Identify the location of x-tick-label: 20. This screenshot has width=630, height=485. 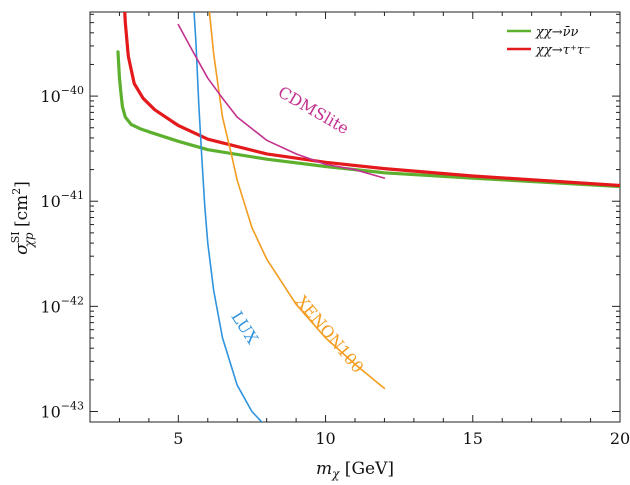
(620, 438).